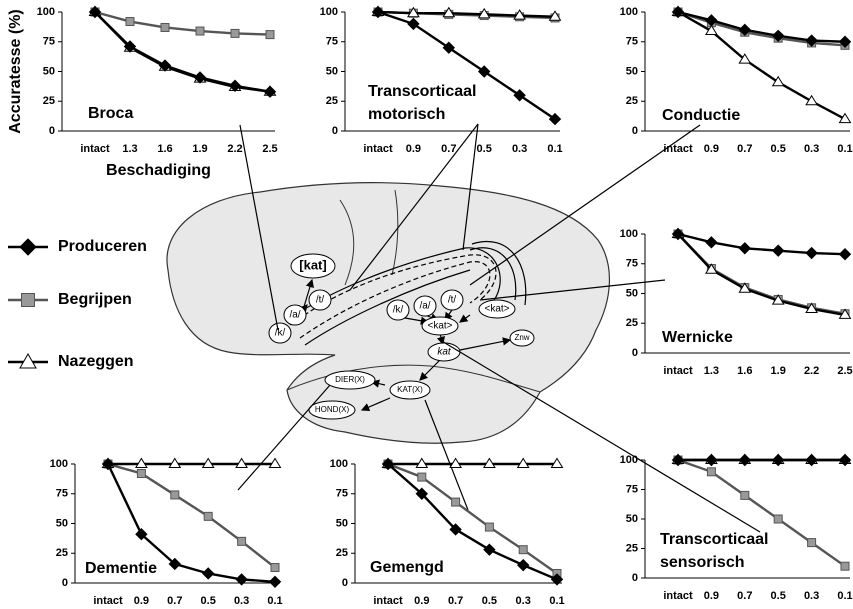  Describe the element at coordinates (121, 568) in the screenshot. I see `chart-title: Dementie` at that location.